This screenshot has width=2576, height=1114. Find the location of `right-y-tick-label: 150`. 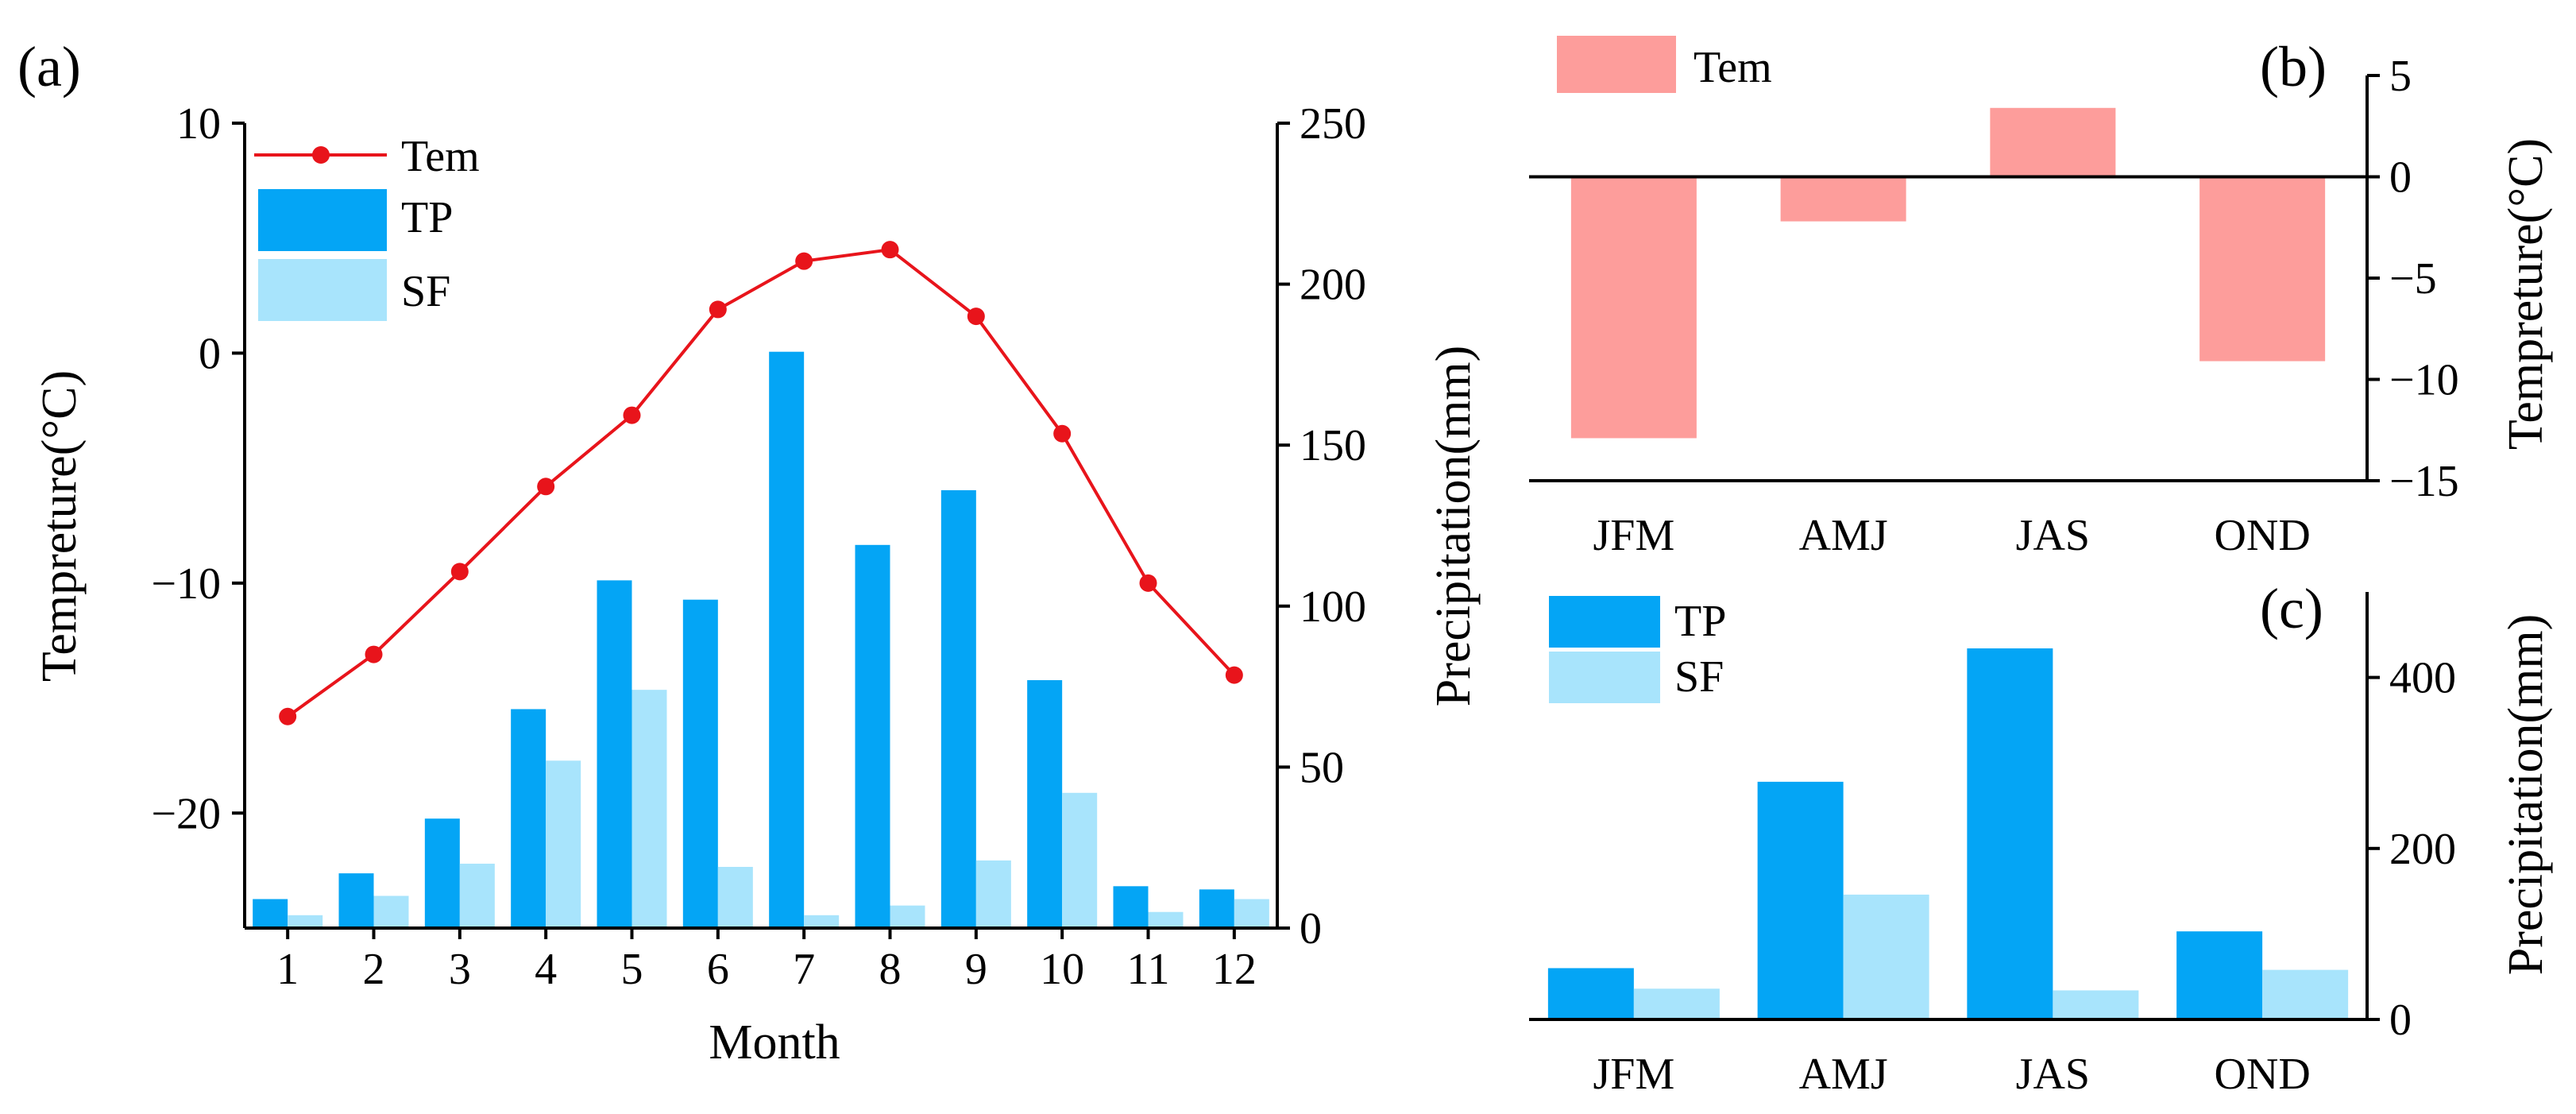

right-y-tick-label: 150 is located at coordinates (1333, 445).